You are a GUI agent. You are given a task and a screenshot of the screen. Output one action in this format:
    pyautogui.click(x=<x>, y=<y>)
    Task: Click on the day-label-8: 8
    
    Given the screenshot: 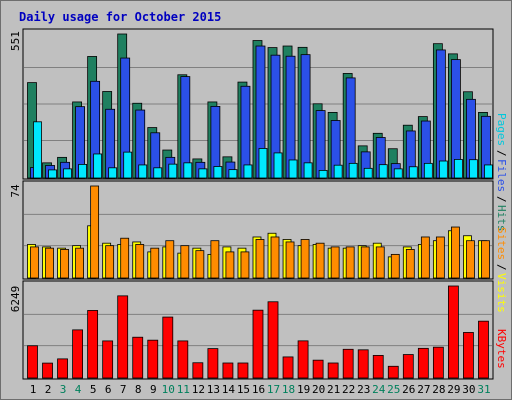 What is the action you would take?
    pyautogui.click(x=138, y=389)
    